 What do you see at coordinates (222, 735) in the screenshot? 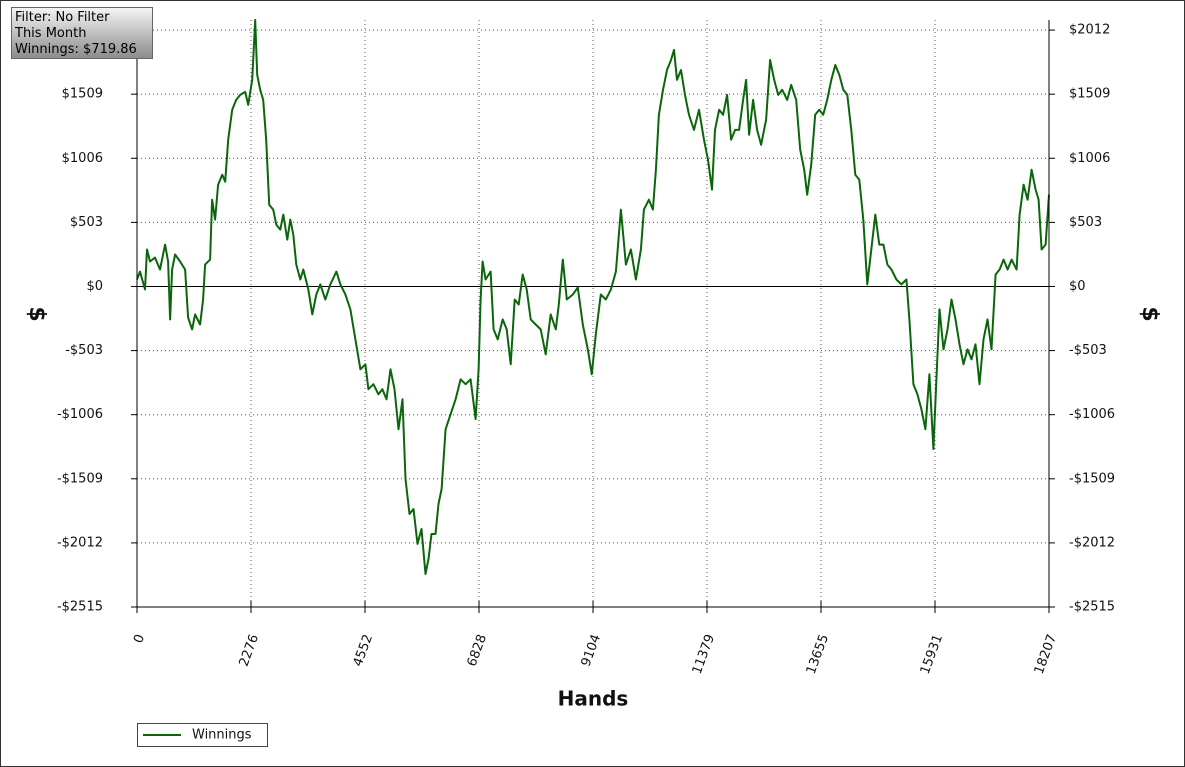
I see `legend-label: Winnings` at bounding box center [222, 735].